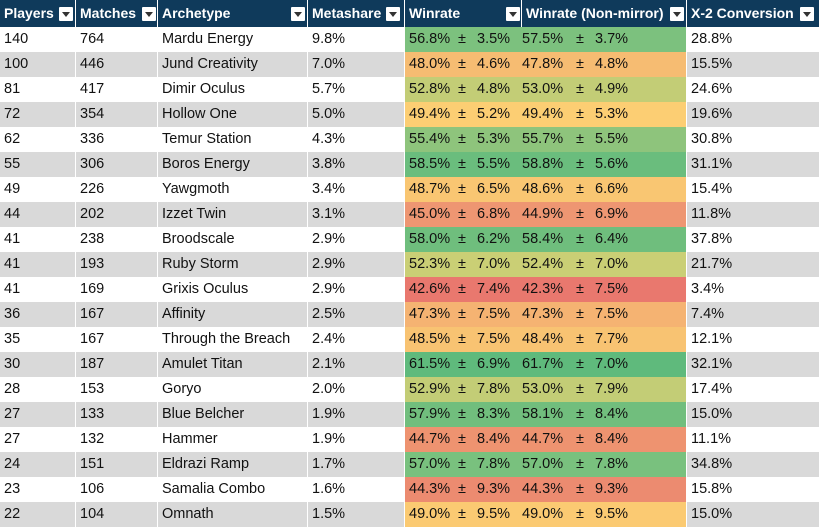 The image size is (820, 527). Describe the element at coordinates (117, 114) in the screenshot. I see `matches-cell: 354` at that location.